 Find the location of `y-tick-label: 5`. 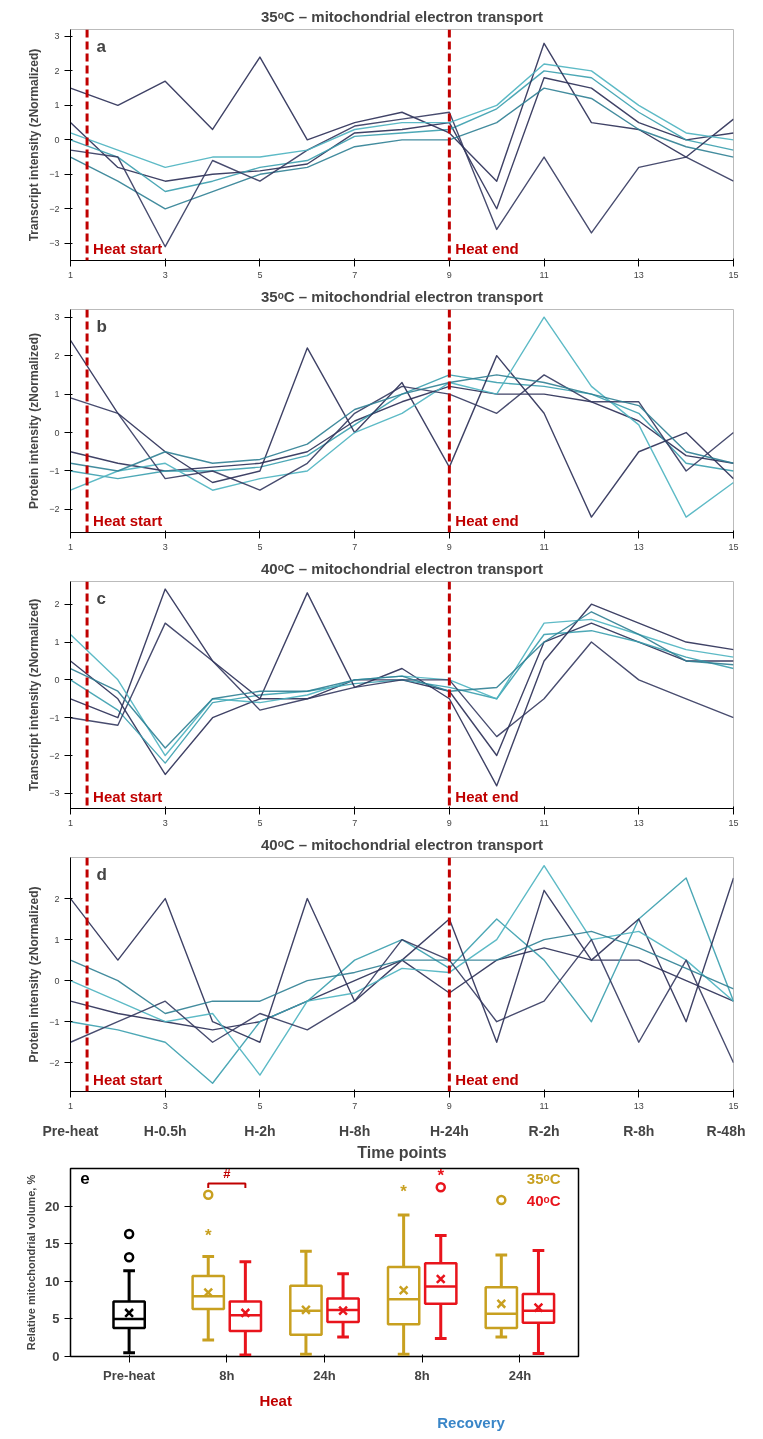

y-tick-label: 5 is located at coordinates (56, 1319).